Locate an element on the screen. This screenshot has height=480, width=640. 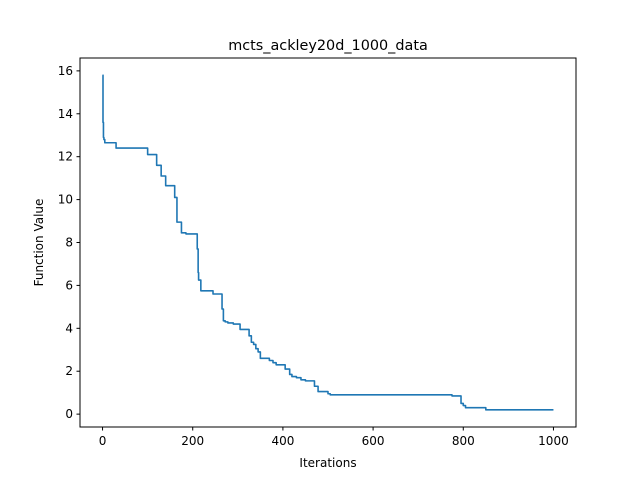
x-tick-label: 200 is located at coordinates (192, 441).